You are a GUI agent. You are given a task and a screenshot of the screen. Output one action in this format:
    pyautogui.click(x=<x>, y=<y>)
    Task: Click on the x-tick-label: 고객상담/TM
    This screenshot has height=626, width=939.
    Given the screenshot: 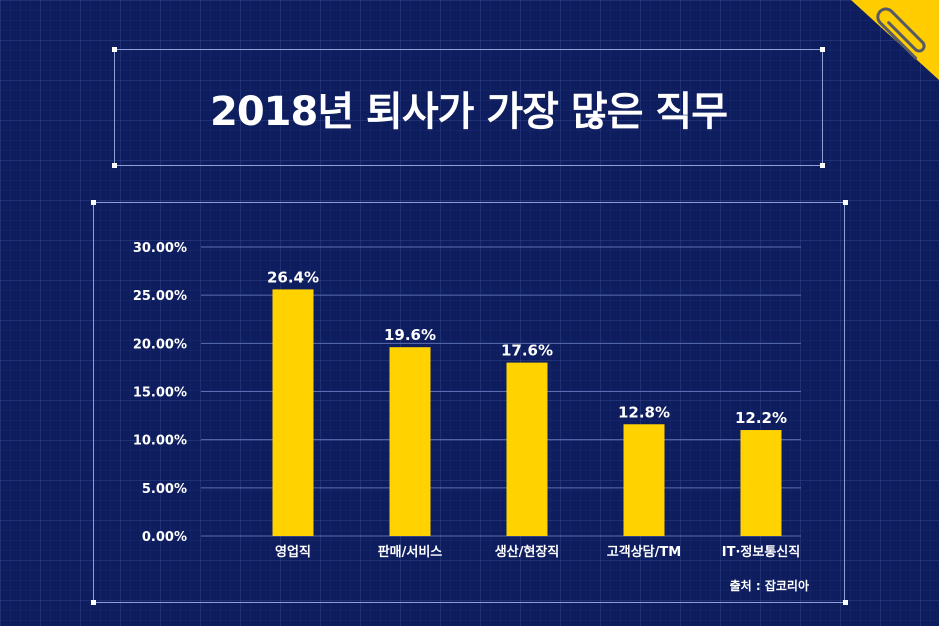 What is the action you would take?
    pyautogui.click(x=644, y=552)
    